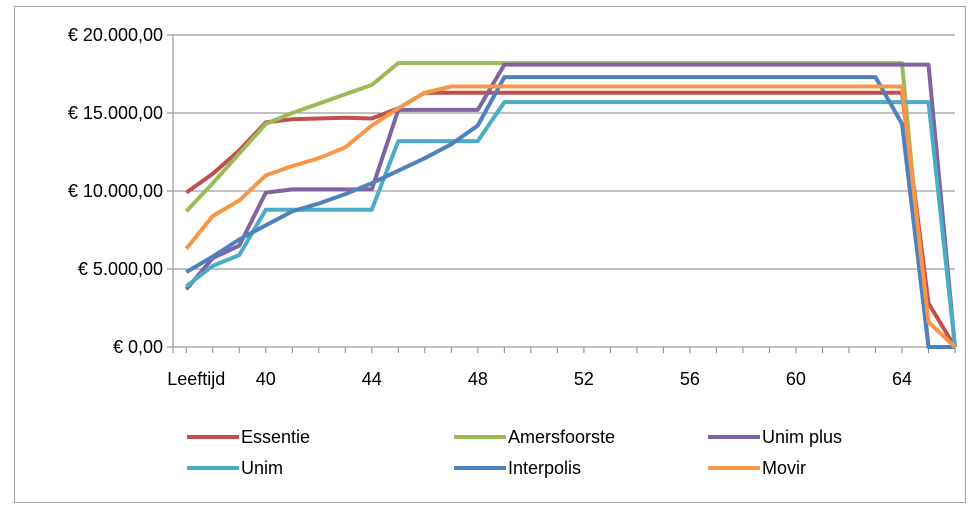 This screenshot has width=973, height=510. What do you see at coordinates (561, 437) in the screenshot?
I see `legend-label: Amersfoorste` at bounding box center [561, 437].